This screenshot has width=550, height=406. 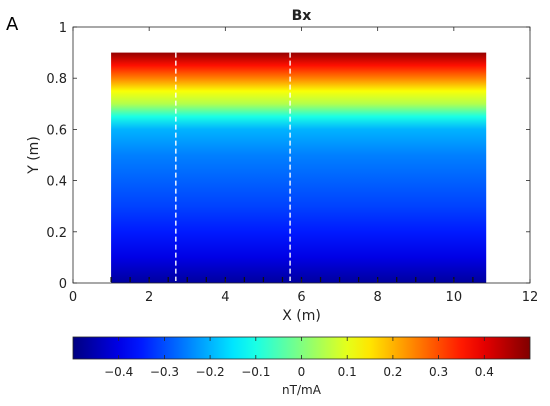 What do you see at coordinates (73, 297) in the screenshot?
I see `x-tick-label: 0` at bounding box center [73, 297].